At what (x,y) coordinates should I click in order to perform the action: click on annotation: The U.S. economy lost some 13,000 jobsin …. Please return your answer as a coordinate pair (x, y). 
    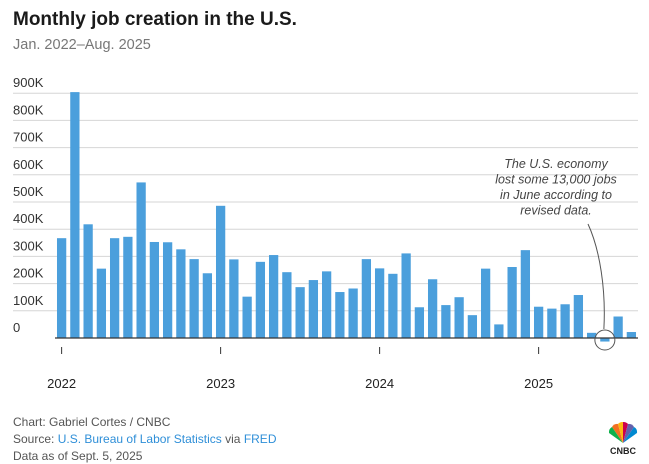
    Looking at the image, I should click on (556, 254).